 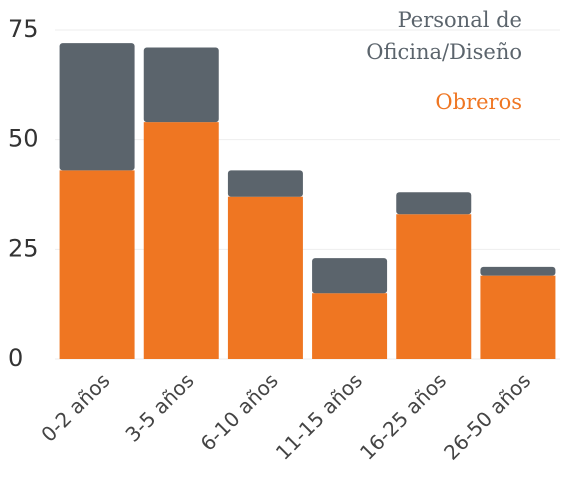 I want to click on legend-entry: Personal de Oficina/Diseño, so click(x=444, y=36).